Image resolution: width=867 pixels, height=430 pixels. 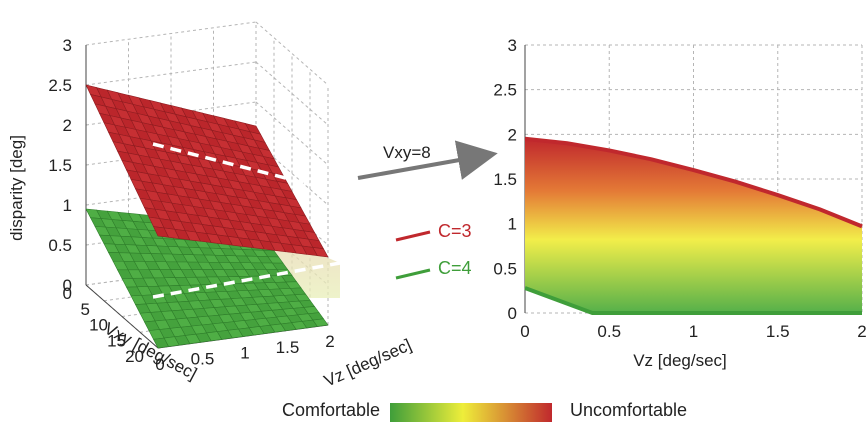 I want to click on x-tick-label-2d: 1.5, so click(x=778, y=331).